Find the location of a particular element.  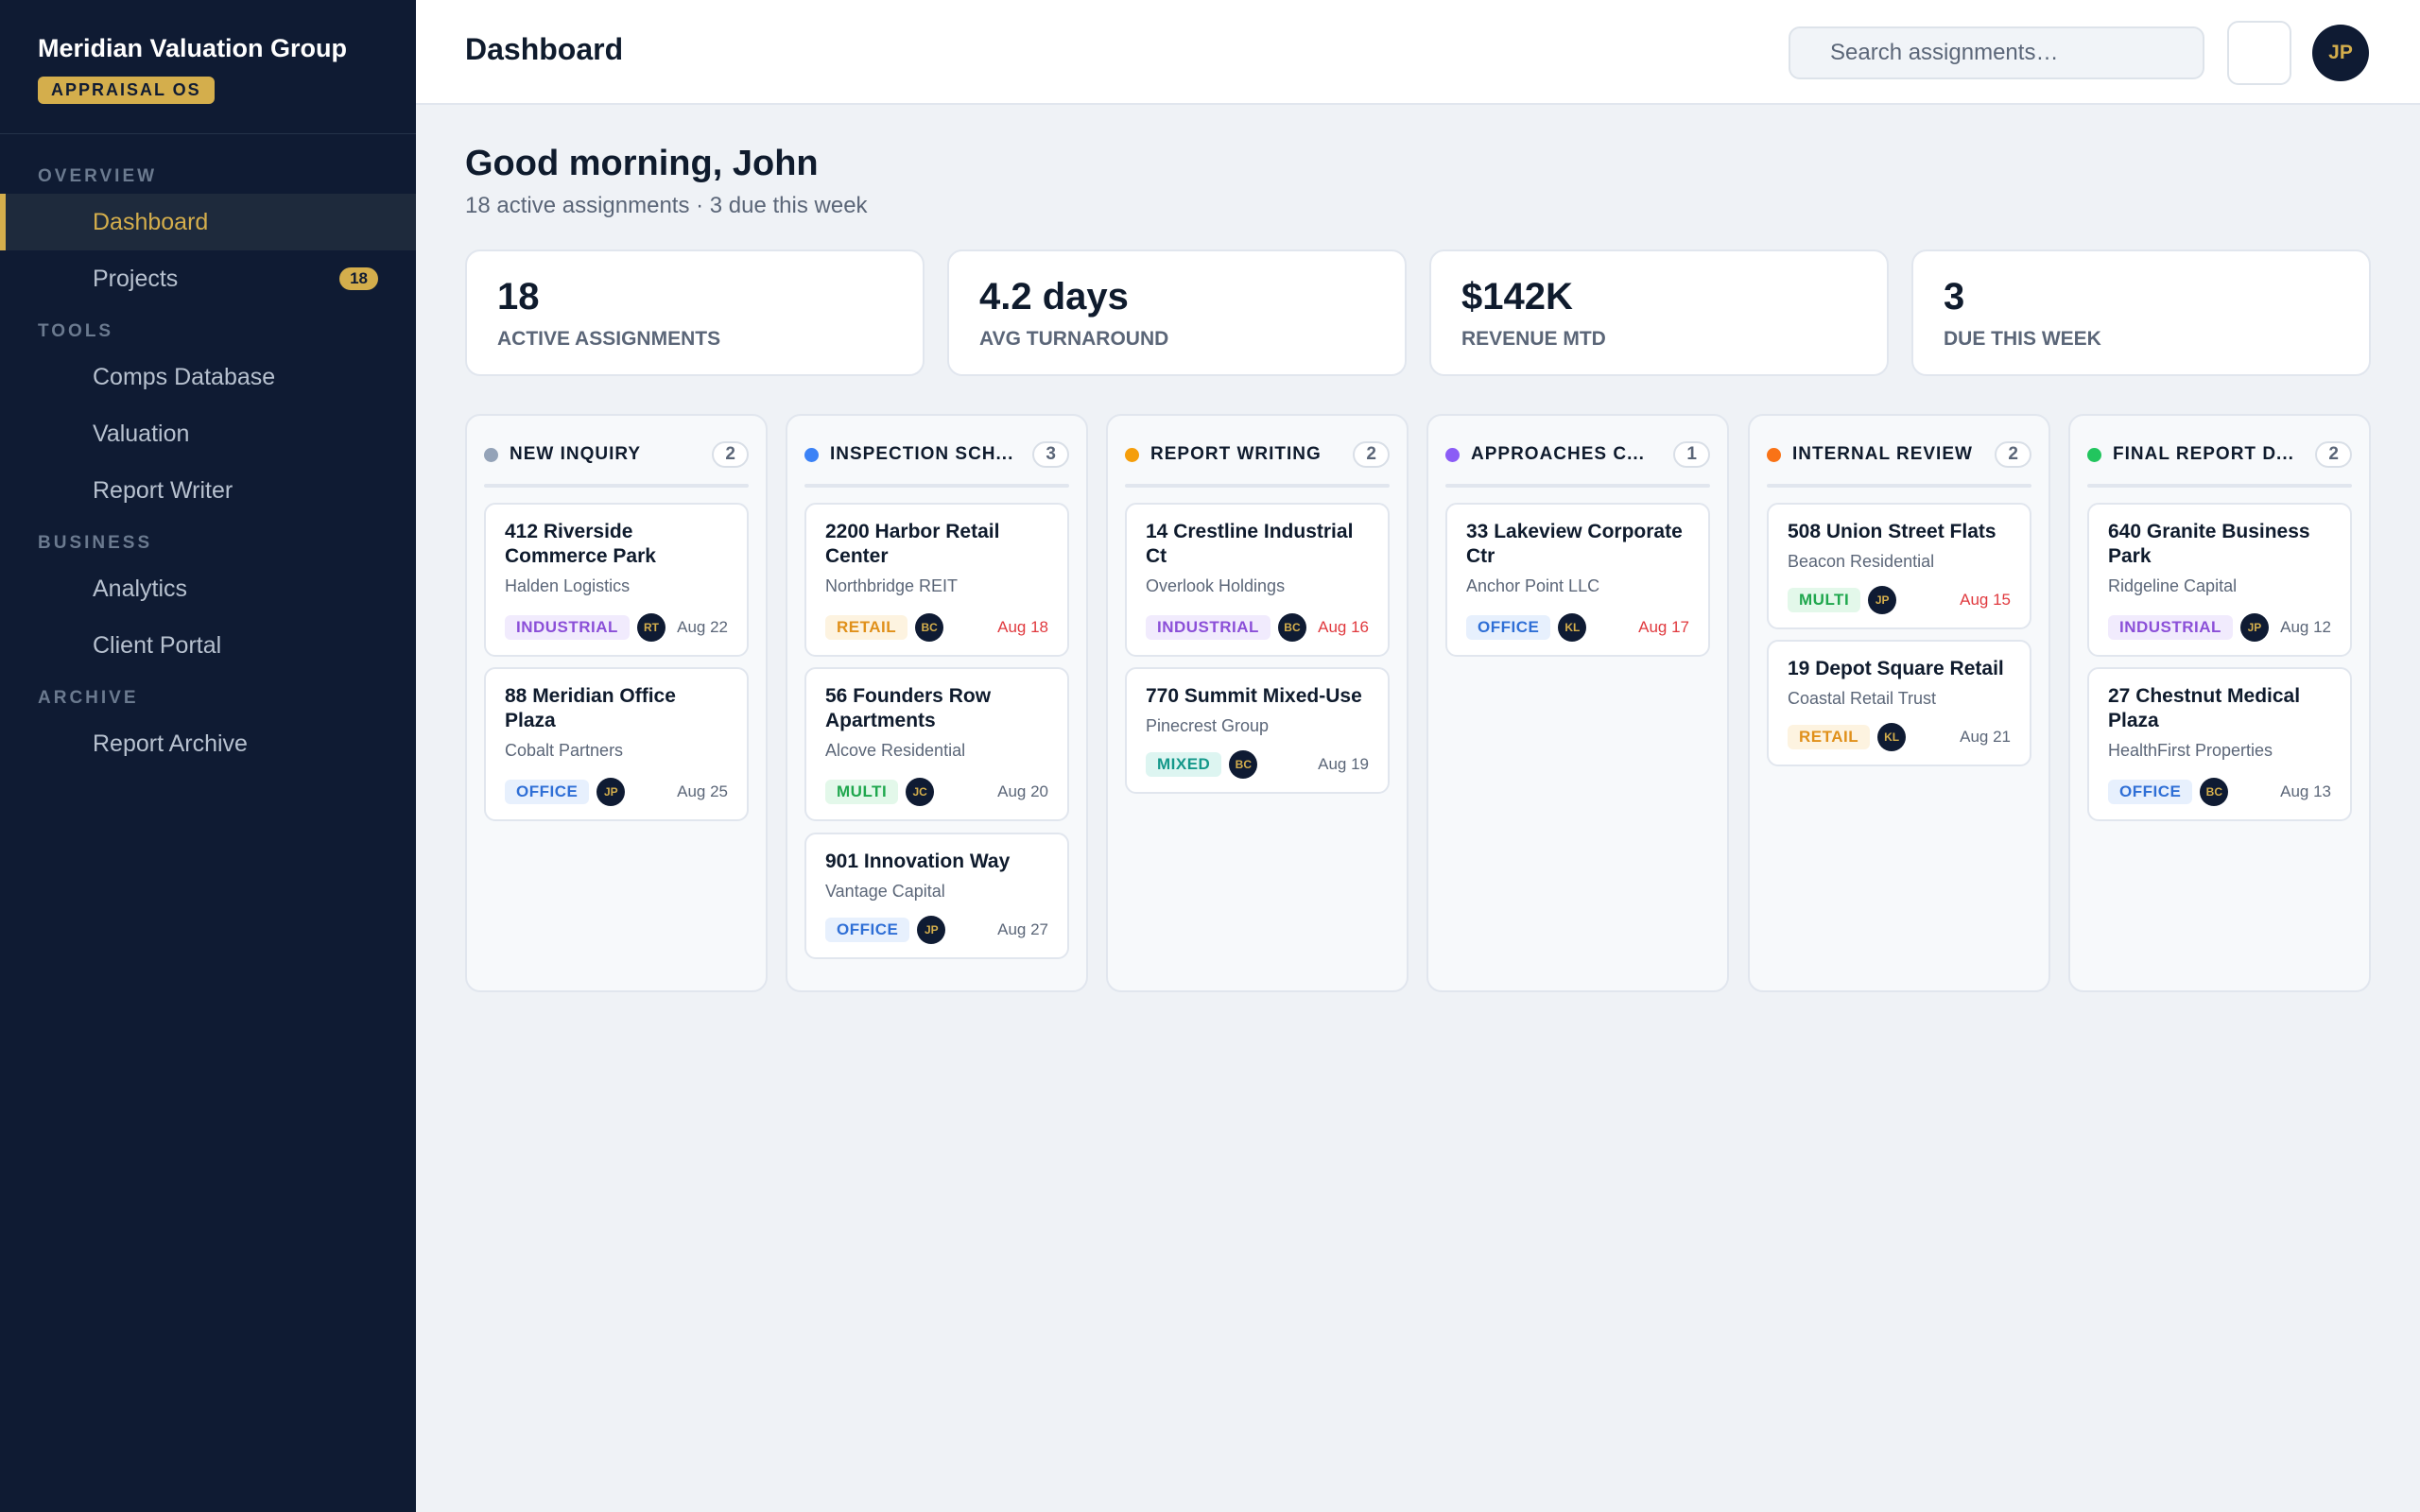

due-date: Aug 17 is located at coordinates (1663, 627).